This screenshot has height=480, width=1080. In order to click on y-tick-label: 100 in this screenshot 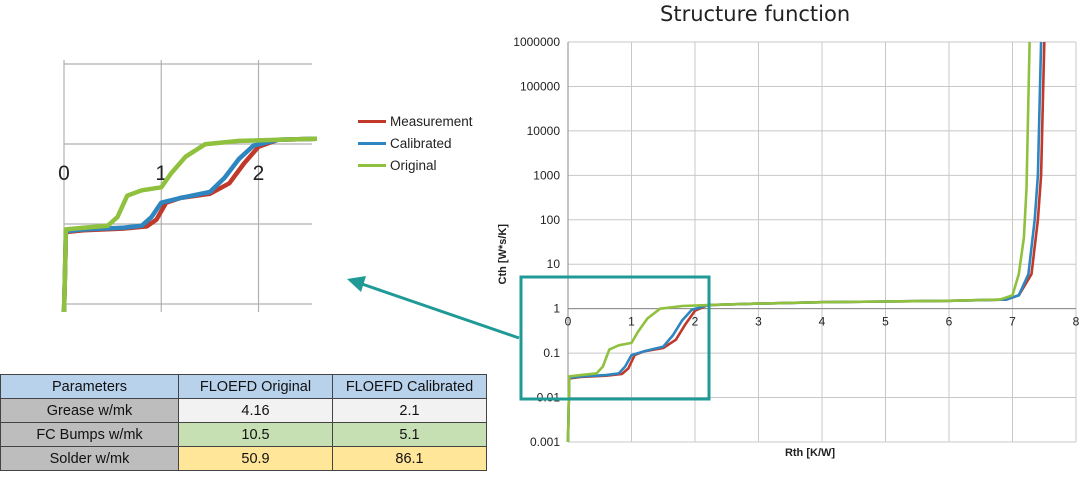, I will do `click(550, 220)`.